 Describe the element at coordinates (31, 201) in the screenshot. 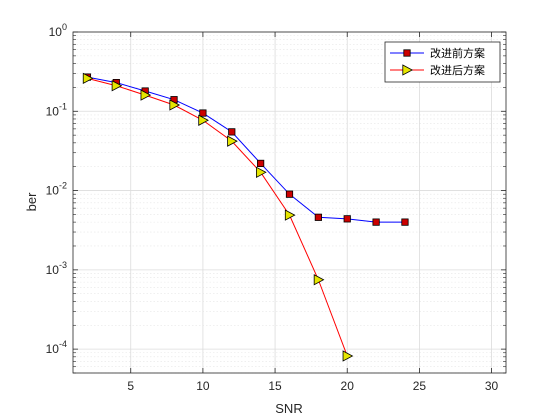

I see `y-axis-title: ber` at that location.